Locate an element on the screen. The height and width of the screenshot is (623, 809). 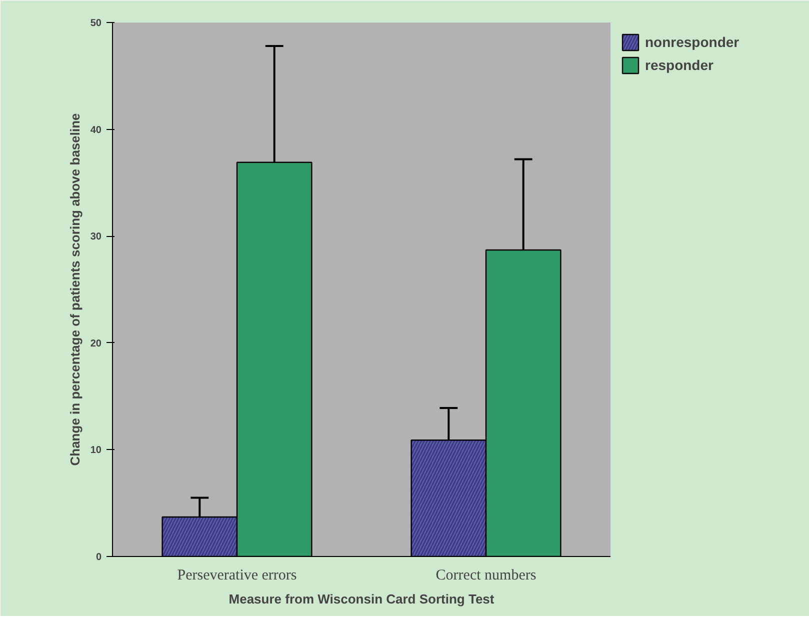
legend-label: responder is located at coordinates (679, 65).